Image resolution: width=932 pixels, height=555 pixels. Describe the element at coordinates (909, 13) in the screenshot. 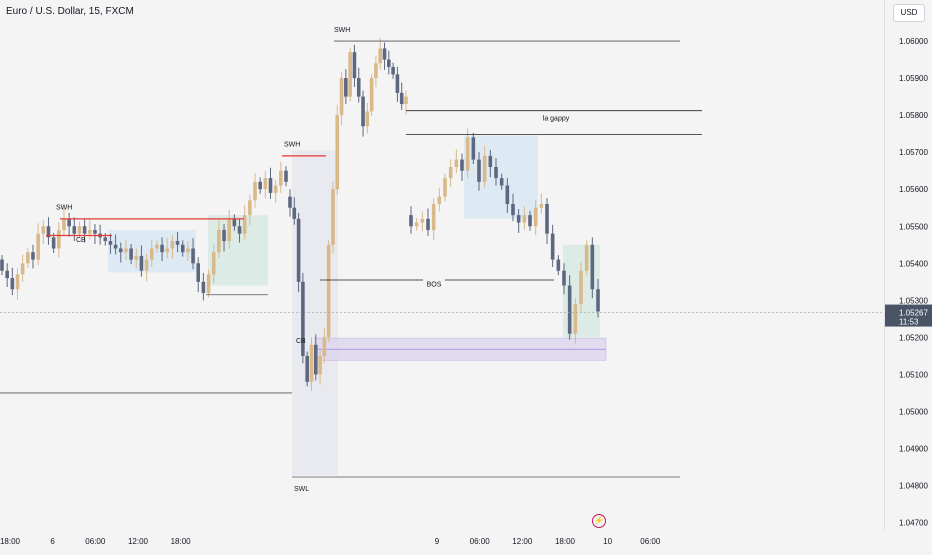

I see `currency-button: USD` at that location.